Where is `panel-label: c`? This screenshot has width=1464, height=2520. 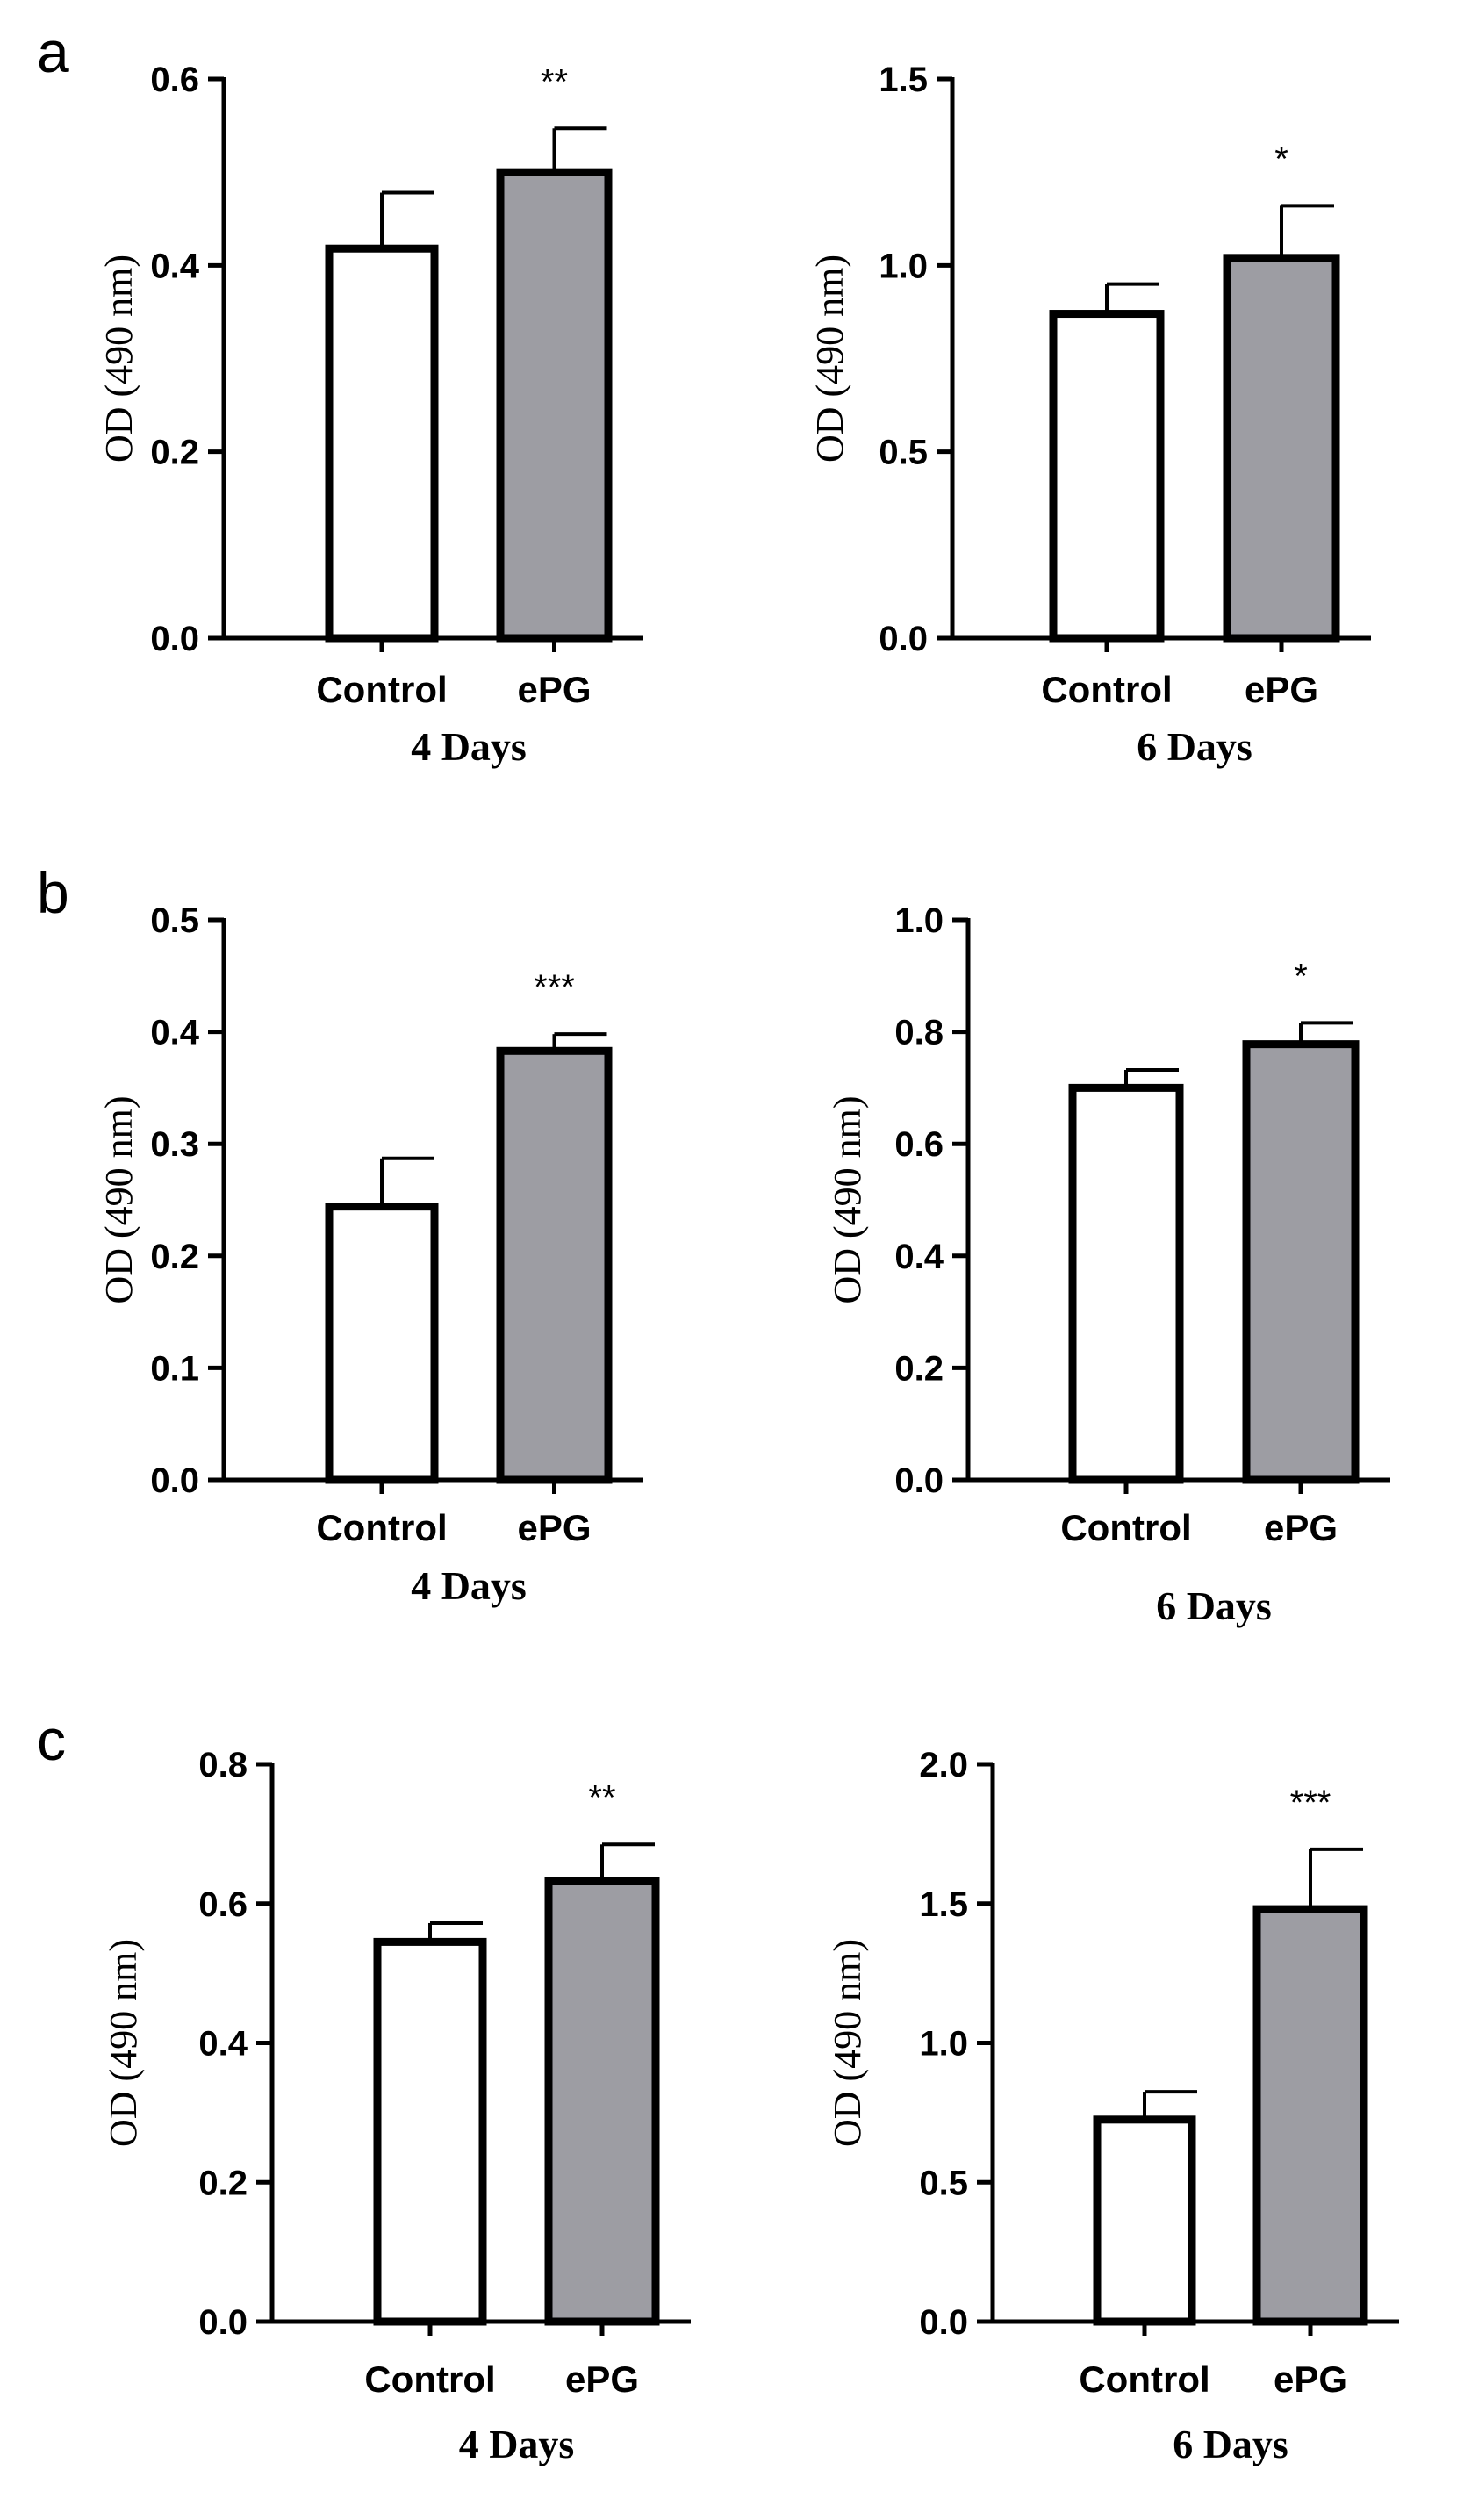
panel-label: c is located at coordinates (52, 1739).